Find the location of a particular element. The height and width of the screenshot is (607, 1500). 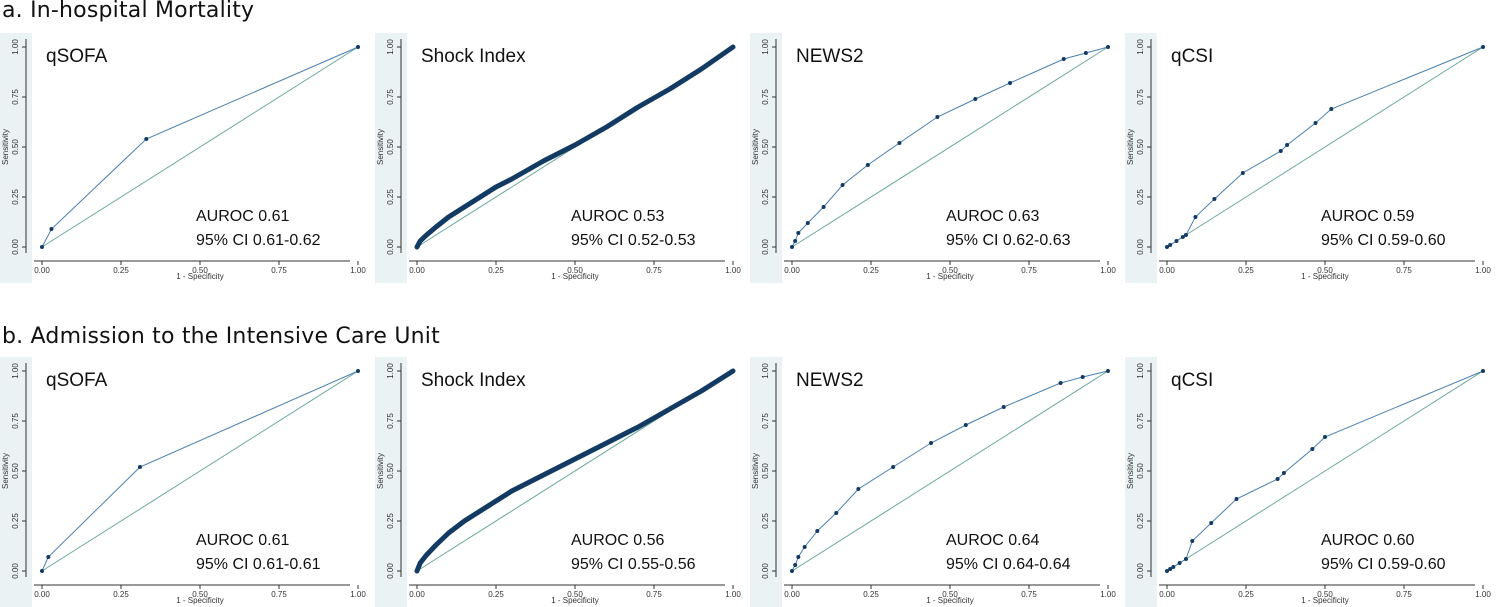

chart-title: Shock Index is located at coordinates (473, 56).